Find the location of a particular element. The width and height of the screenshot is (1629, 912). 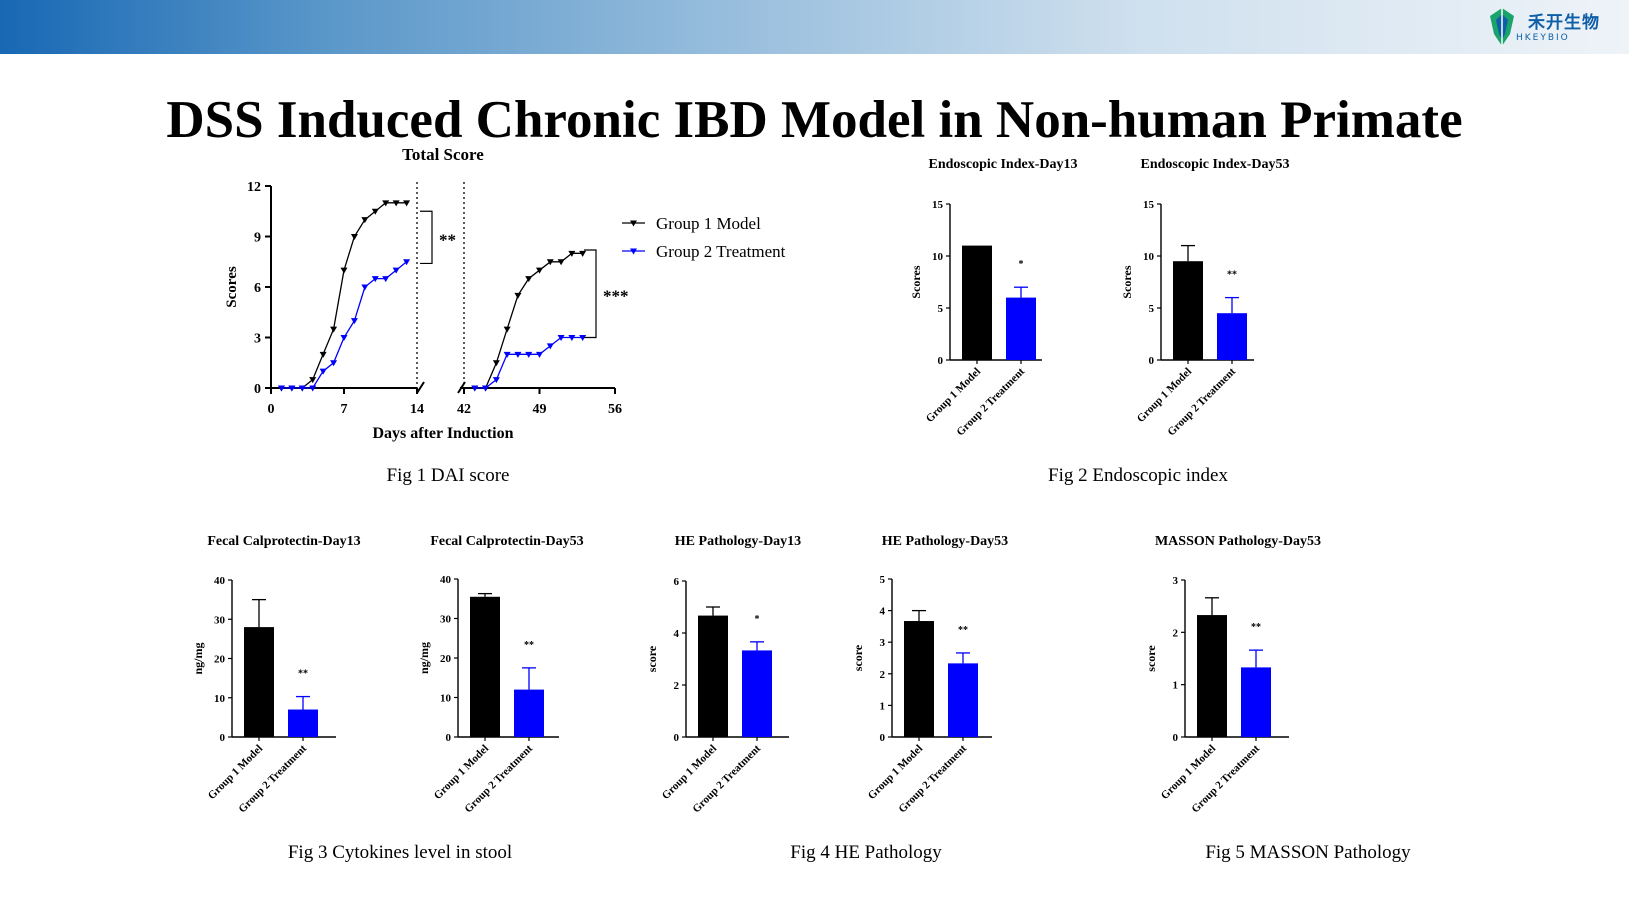

x-tick-label: 49 is located at coordinates (540, 409).